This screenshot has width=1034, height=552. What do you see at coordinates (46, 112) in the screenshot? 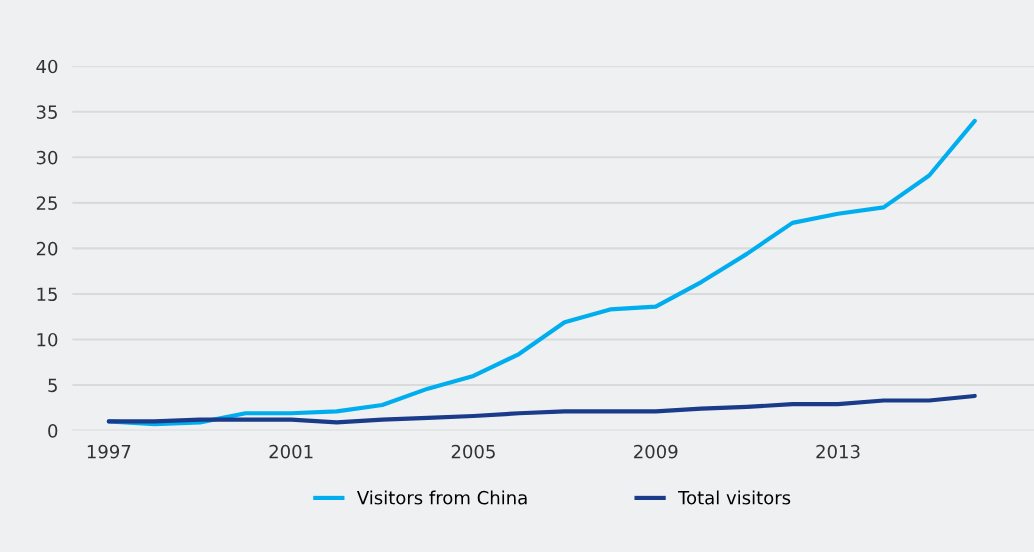
I see `y-tick-label: 35` at bounding box center [46, 112].